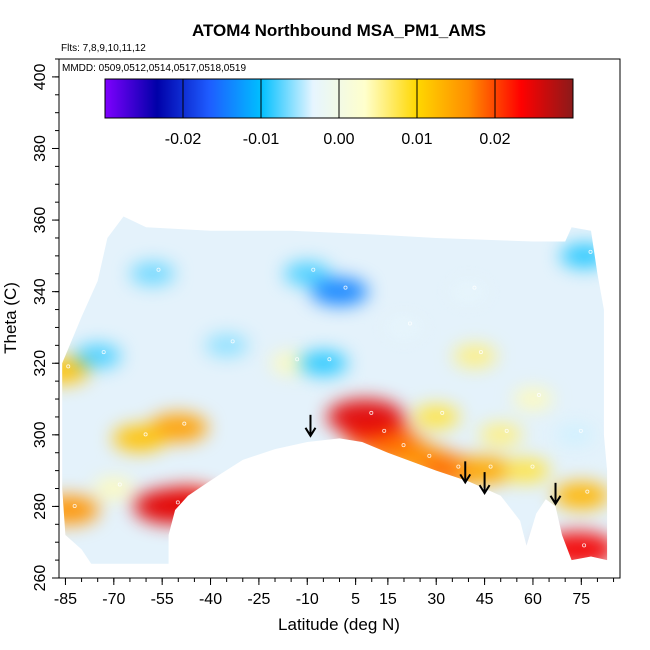 The width and height of the screenshot is (650, 650). I want to click on y-tick-label: 400, so click(40, 76).